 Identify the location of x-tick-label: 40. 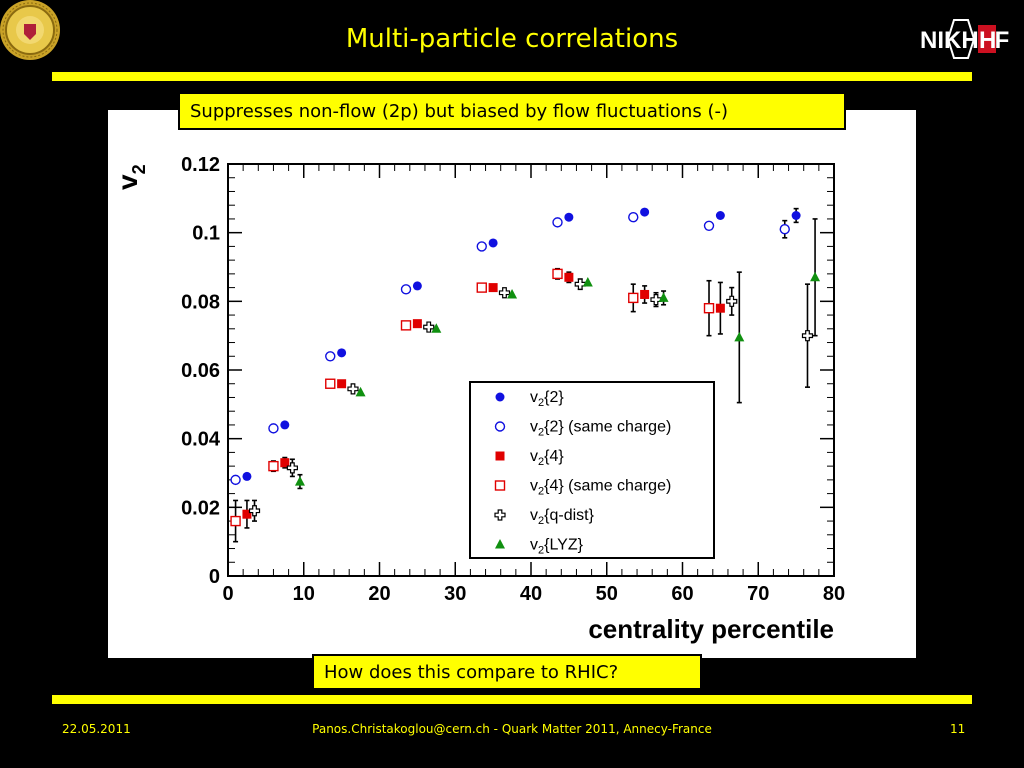
(531, 594).